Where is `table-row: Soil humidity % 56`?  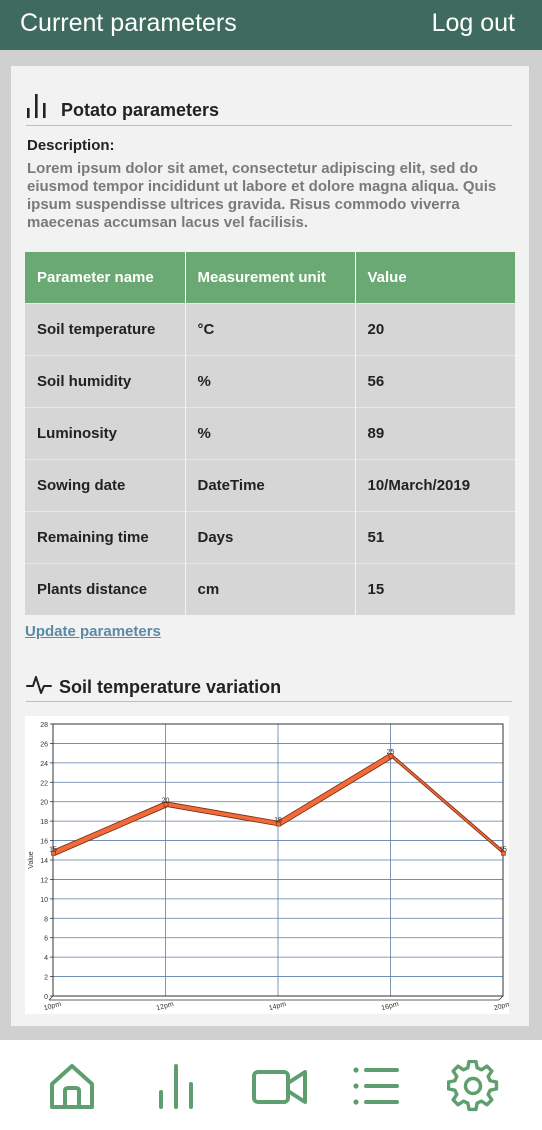
table-row: Soil humidity % 56 is located at coordinates (270, 381).